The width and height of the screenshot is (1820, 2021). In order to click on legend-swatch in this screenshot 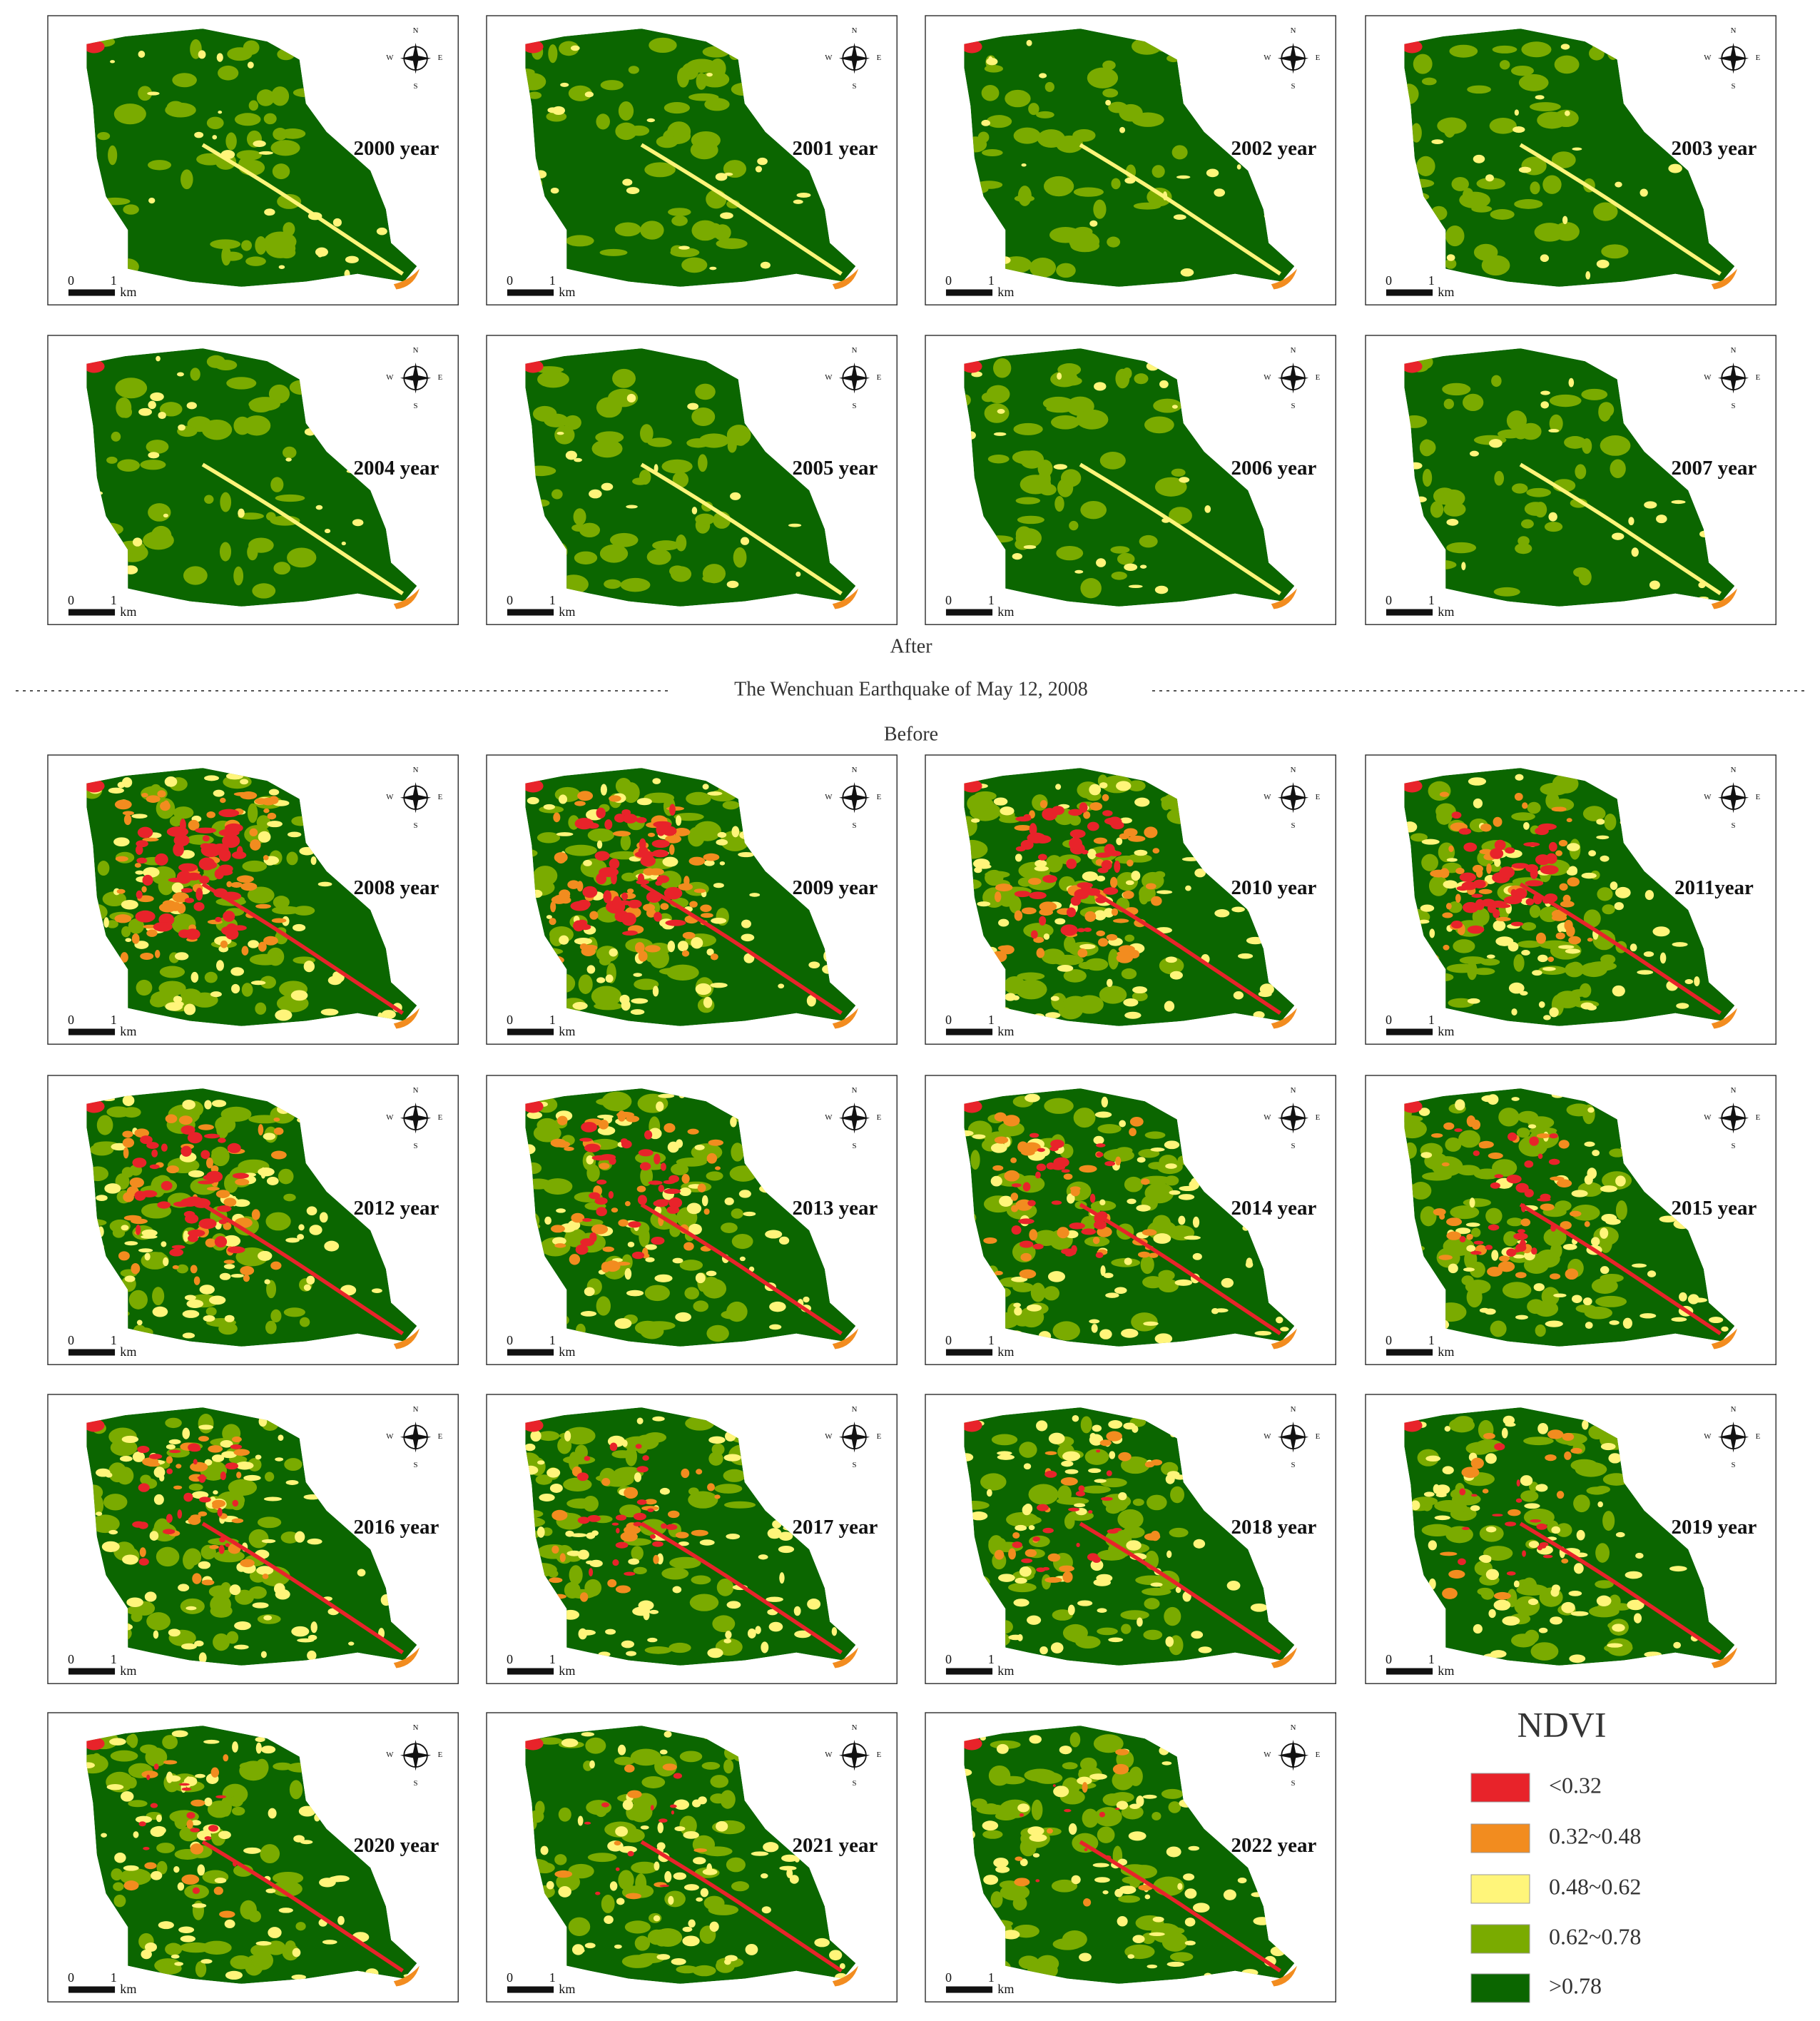, I will do `click(1500, 1988)`.